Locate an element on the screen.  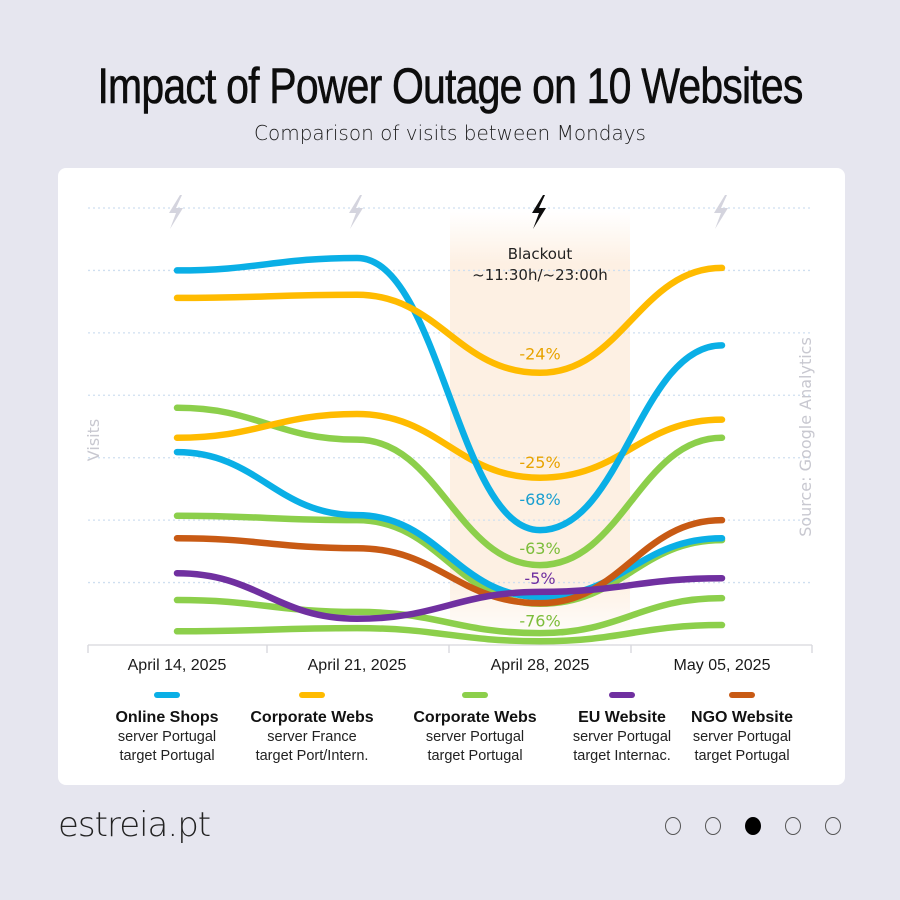
percent-change-label: -63% is located at coordinates (539, 548).